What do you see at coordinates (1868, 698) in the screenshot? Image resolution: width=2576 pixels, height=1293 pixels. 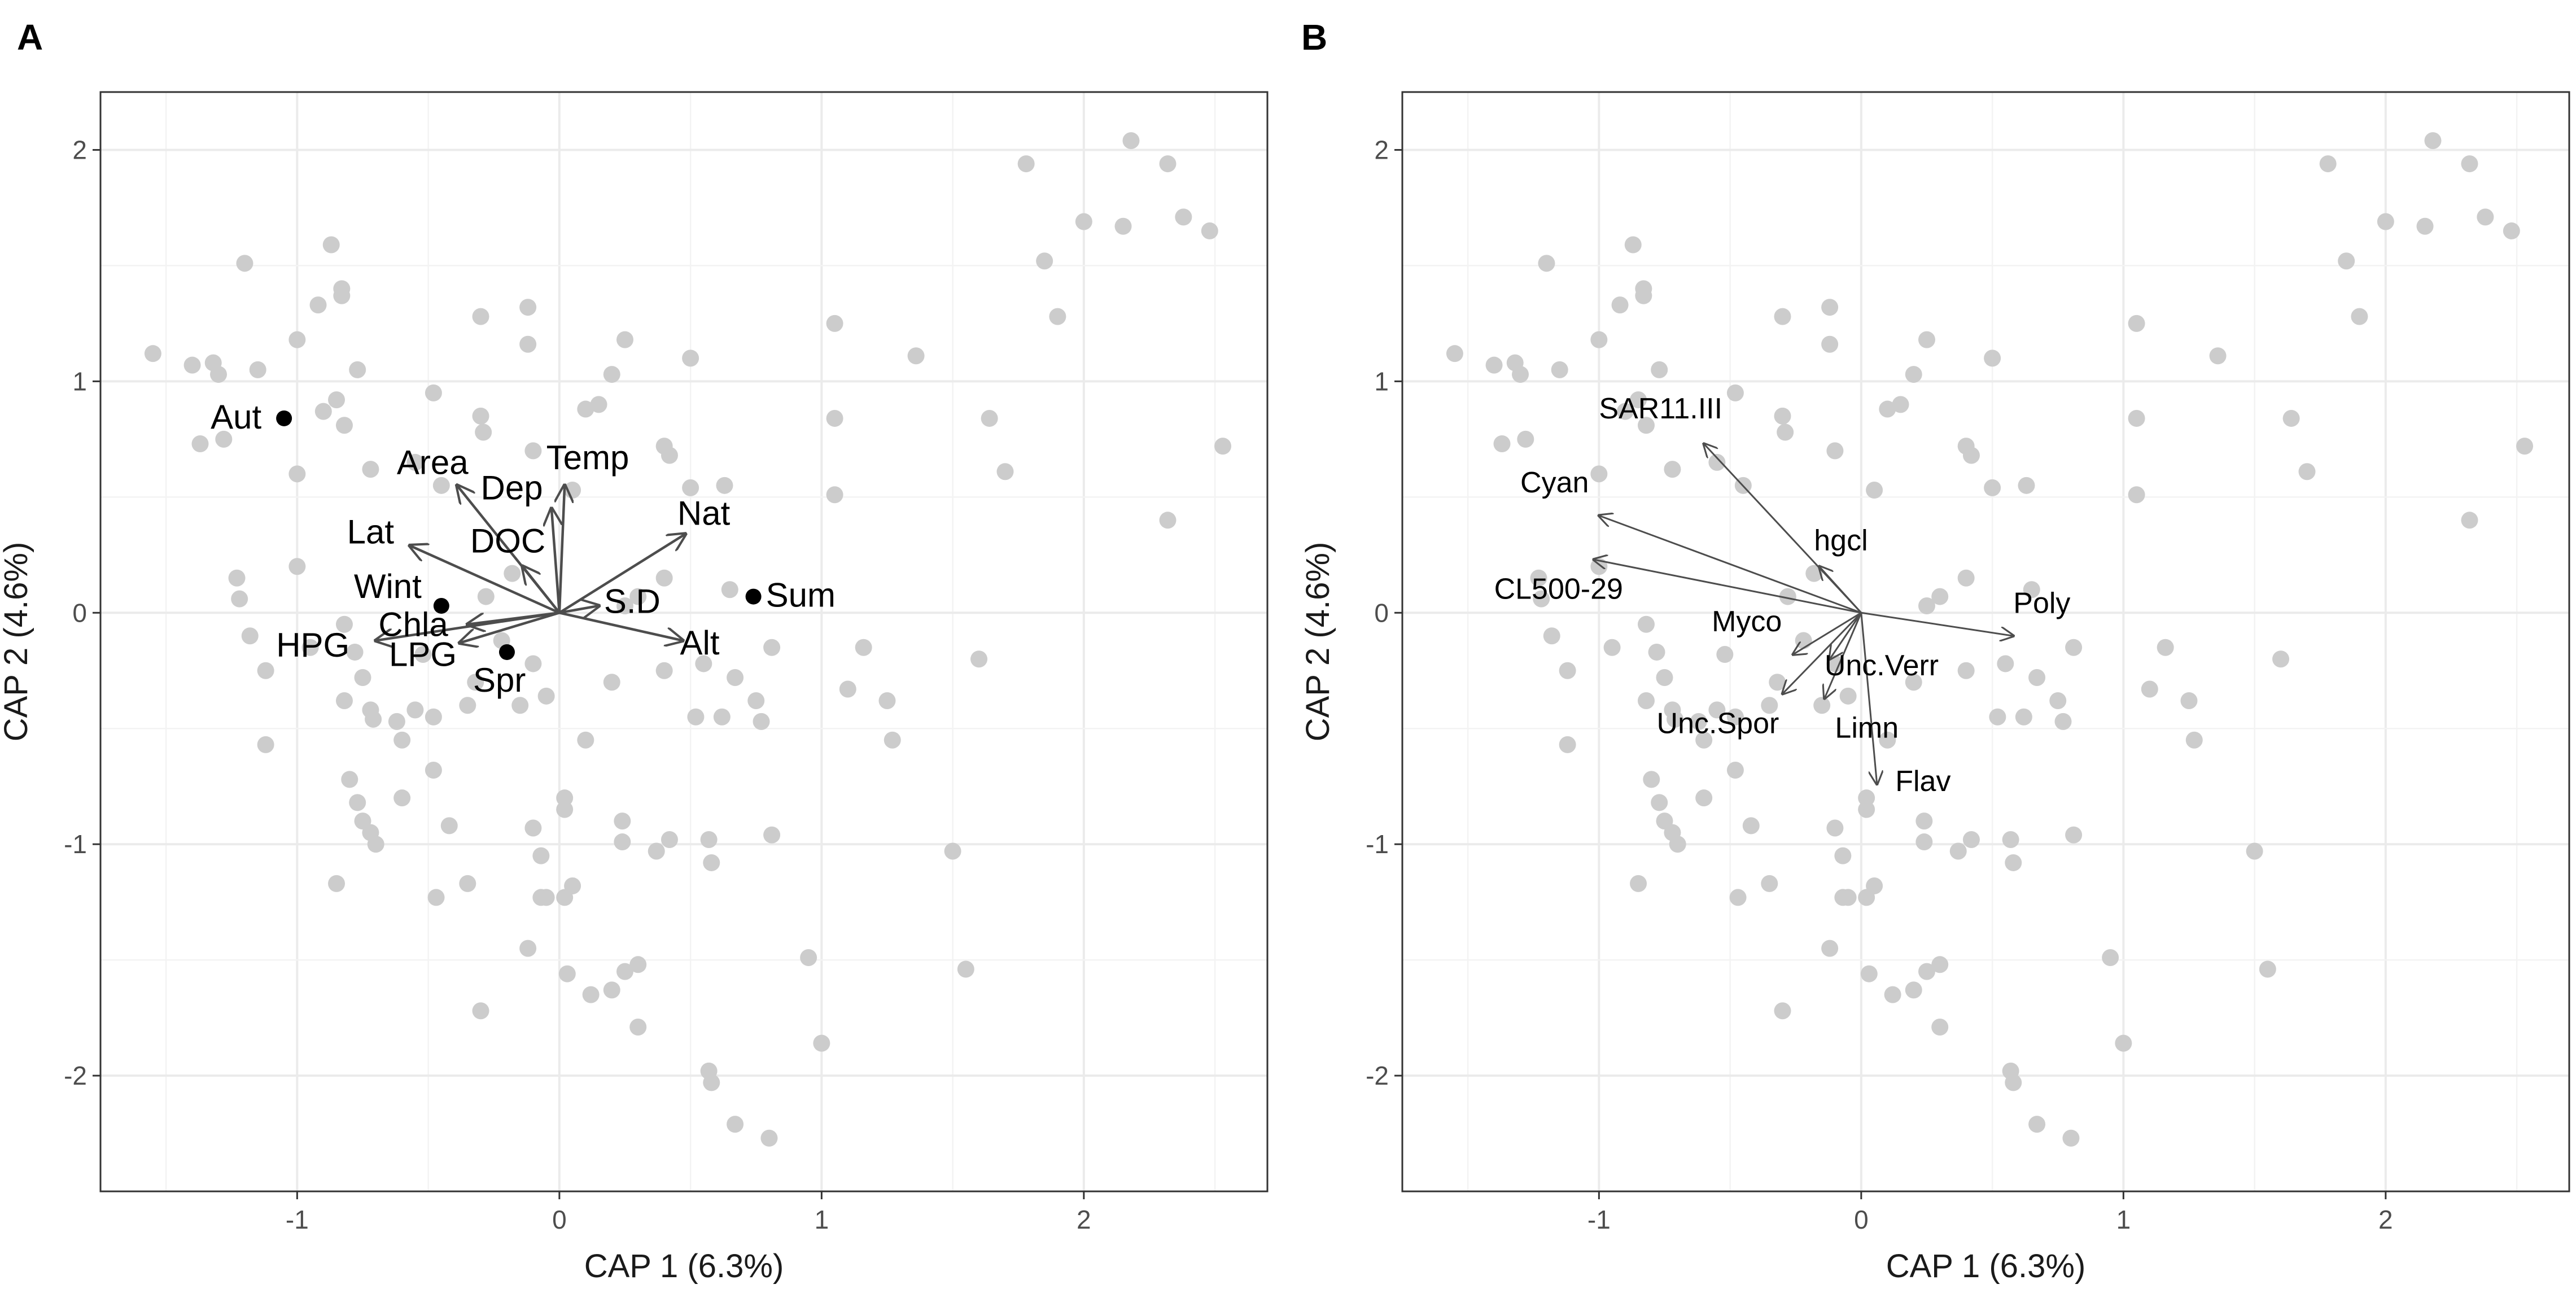 I see `arrow-flav` at bounding box center [1868, 698].